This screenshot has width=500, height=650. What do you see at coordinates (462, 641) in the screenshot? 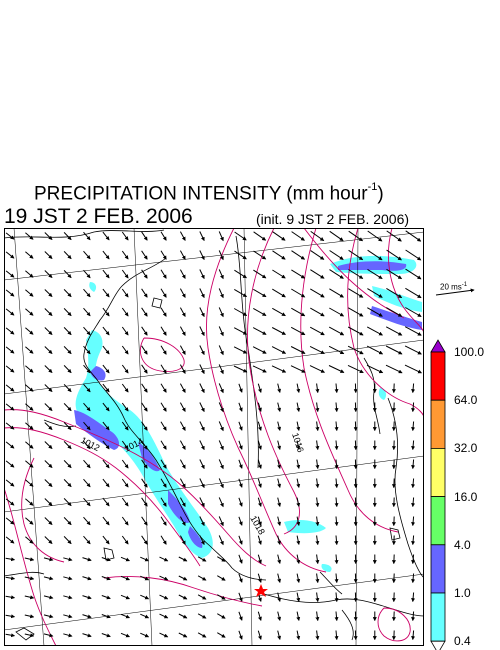
I see `colorbar-level-label: 0.4` at bounding box center [462, 641].